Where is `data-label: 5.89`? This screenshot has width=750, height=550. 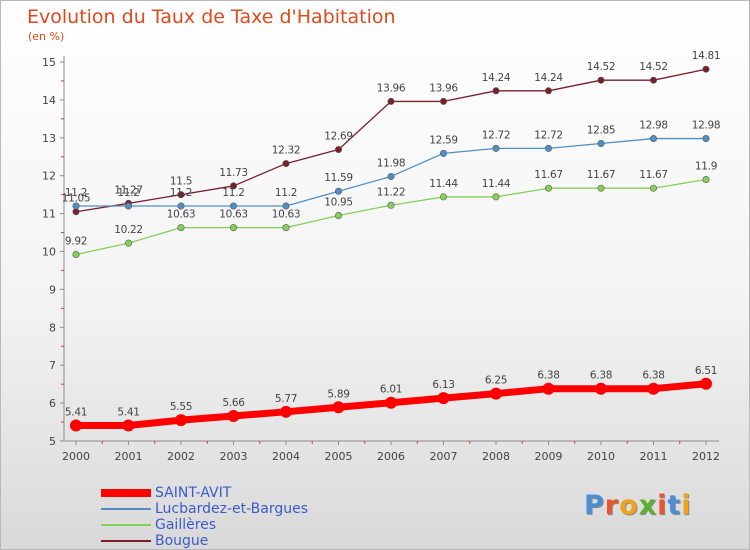
data-label: 5.89 is located at coordinates (338, 394).